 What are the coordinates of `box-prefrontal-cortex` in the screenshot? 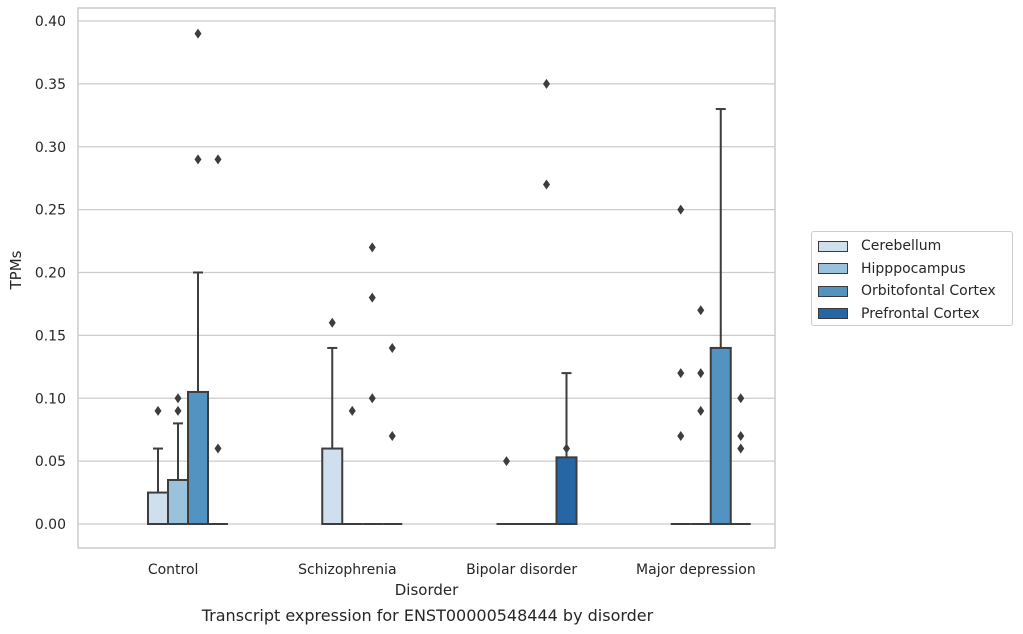 It's located at (566, 491).